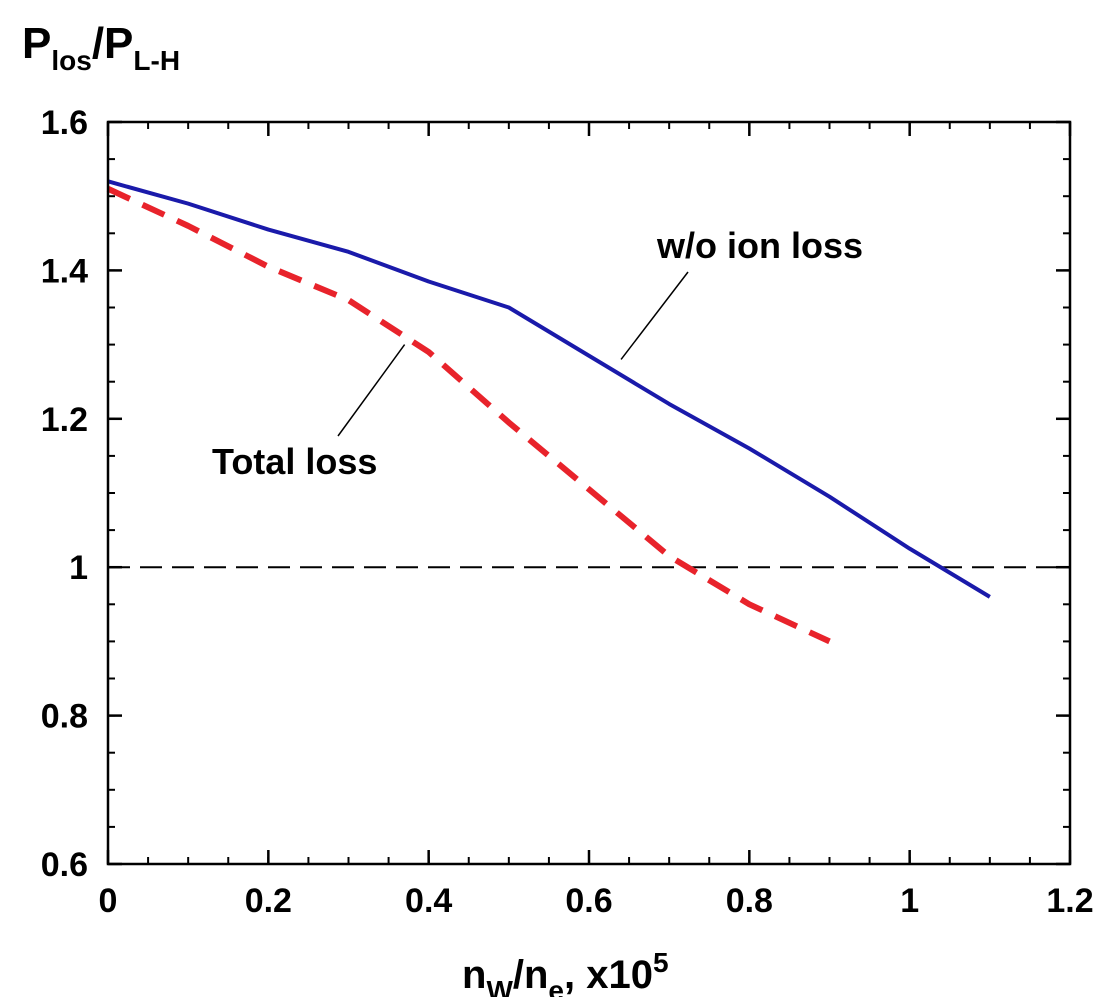 Image resolution: width=1109 pixels, height=997 pixels. I want to click on x-tick-label: 0.8, so click(749, 901).